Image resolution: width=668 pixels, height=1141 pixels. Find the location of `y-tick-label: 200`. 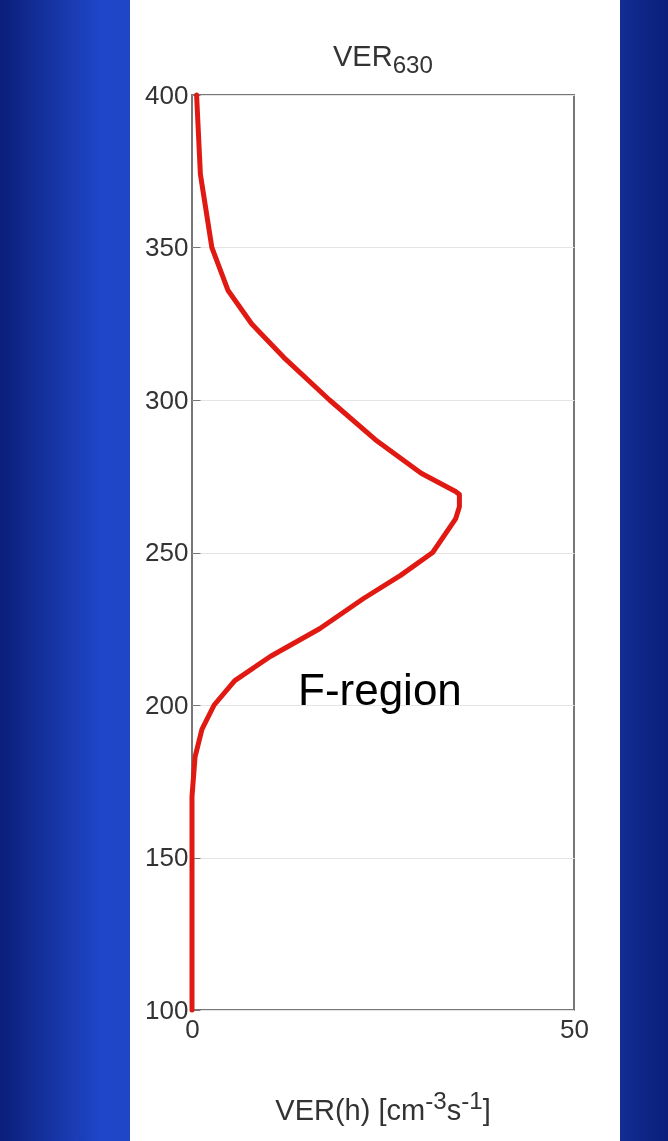

y-tick-label: 200 is located at coordinates (167, 704).